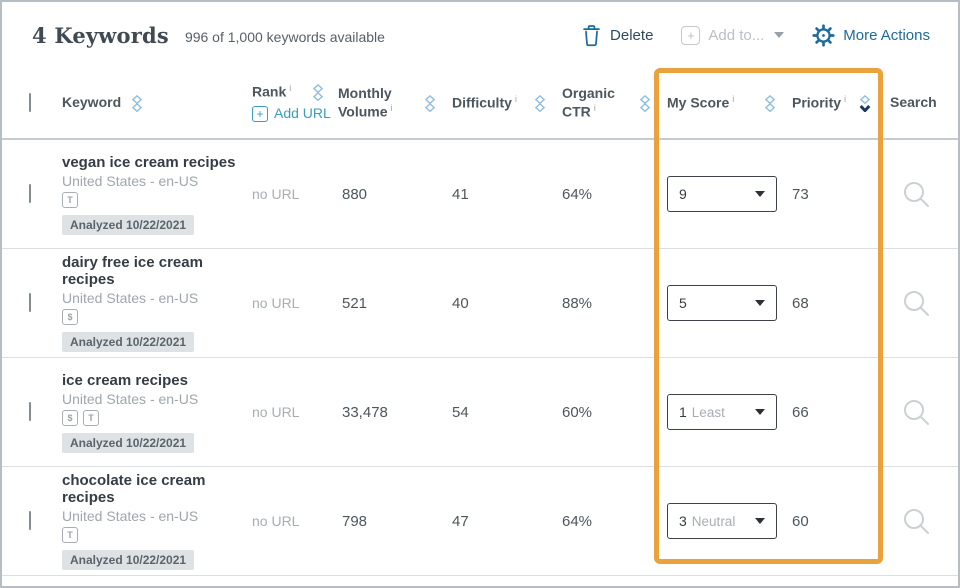 The height and width of the screenshot is (588, 960). What do you see at coordinates (100, 35) in the screenshot?
I see `page-title: 4 Keywords` at bounding box center [100, 35].